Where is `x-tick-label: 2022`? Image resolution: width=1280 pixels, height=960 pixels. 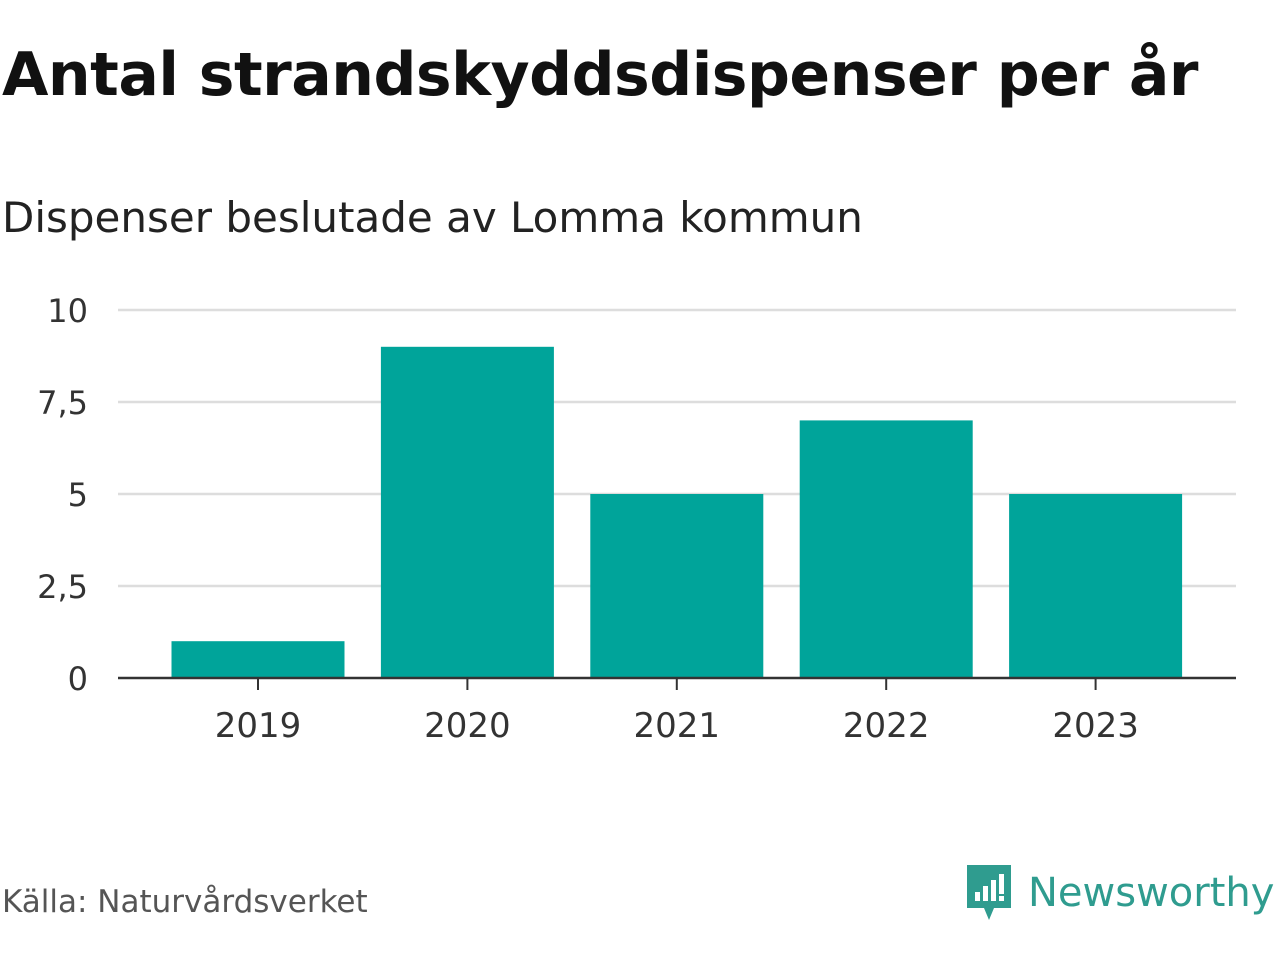 x-tick-label: 2022 is located at coordinates (886, 726).